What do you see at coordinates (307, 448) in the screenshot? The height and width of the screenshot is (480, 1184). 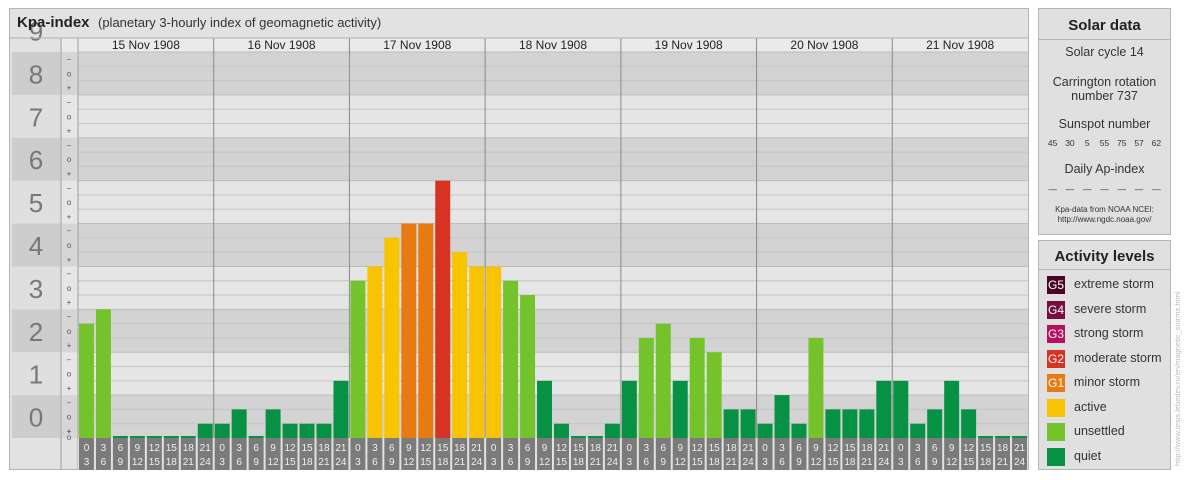 I see `interval-start-label: 15` at bounding box center [307, 448].